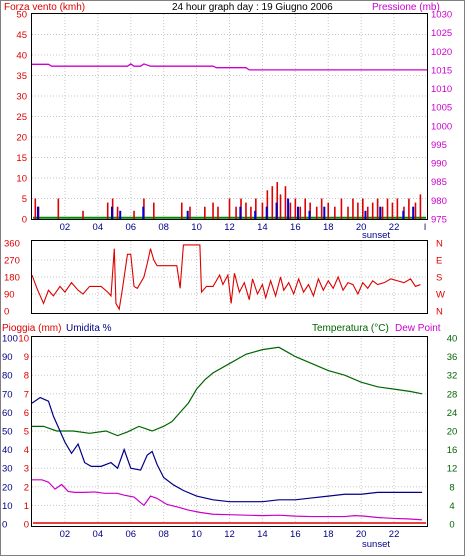 The width and height of the screenshot is (465, 556). I want to click on pressure-tick-label: 980, so click(439, 201).